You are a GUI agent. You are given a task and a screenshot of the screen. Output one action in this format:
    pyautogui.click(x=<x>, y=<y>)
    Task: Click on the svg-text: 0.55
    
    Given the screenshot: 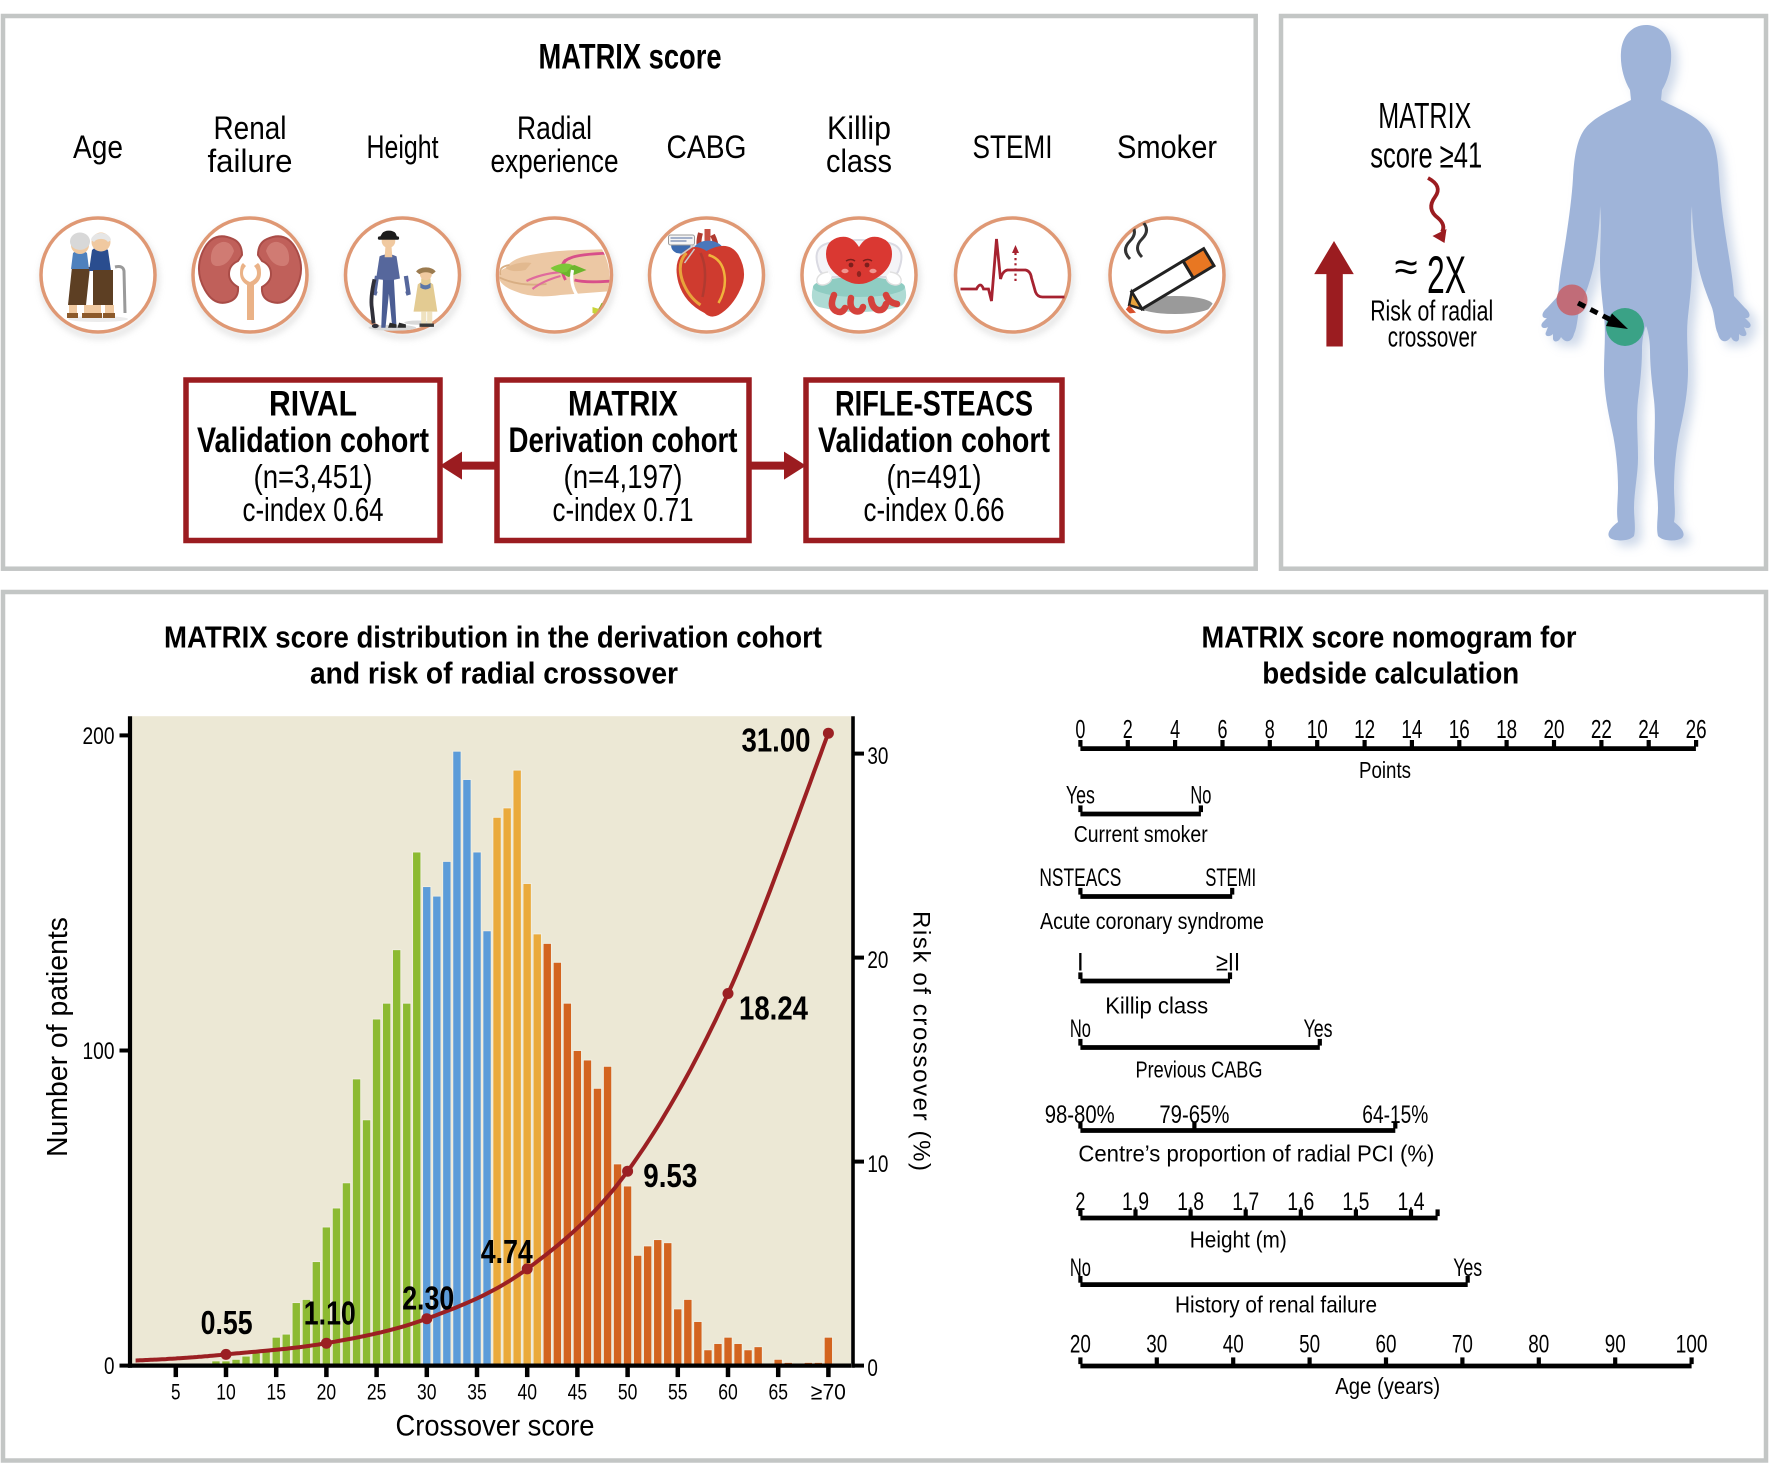 What is the action you would take?
    pyautogui.click(x=227, y=1322)
    